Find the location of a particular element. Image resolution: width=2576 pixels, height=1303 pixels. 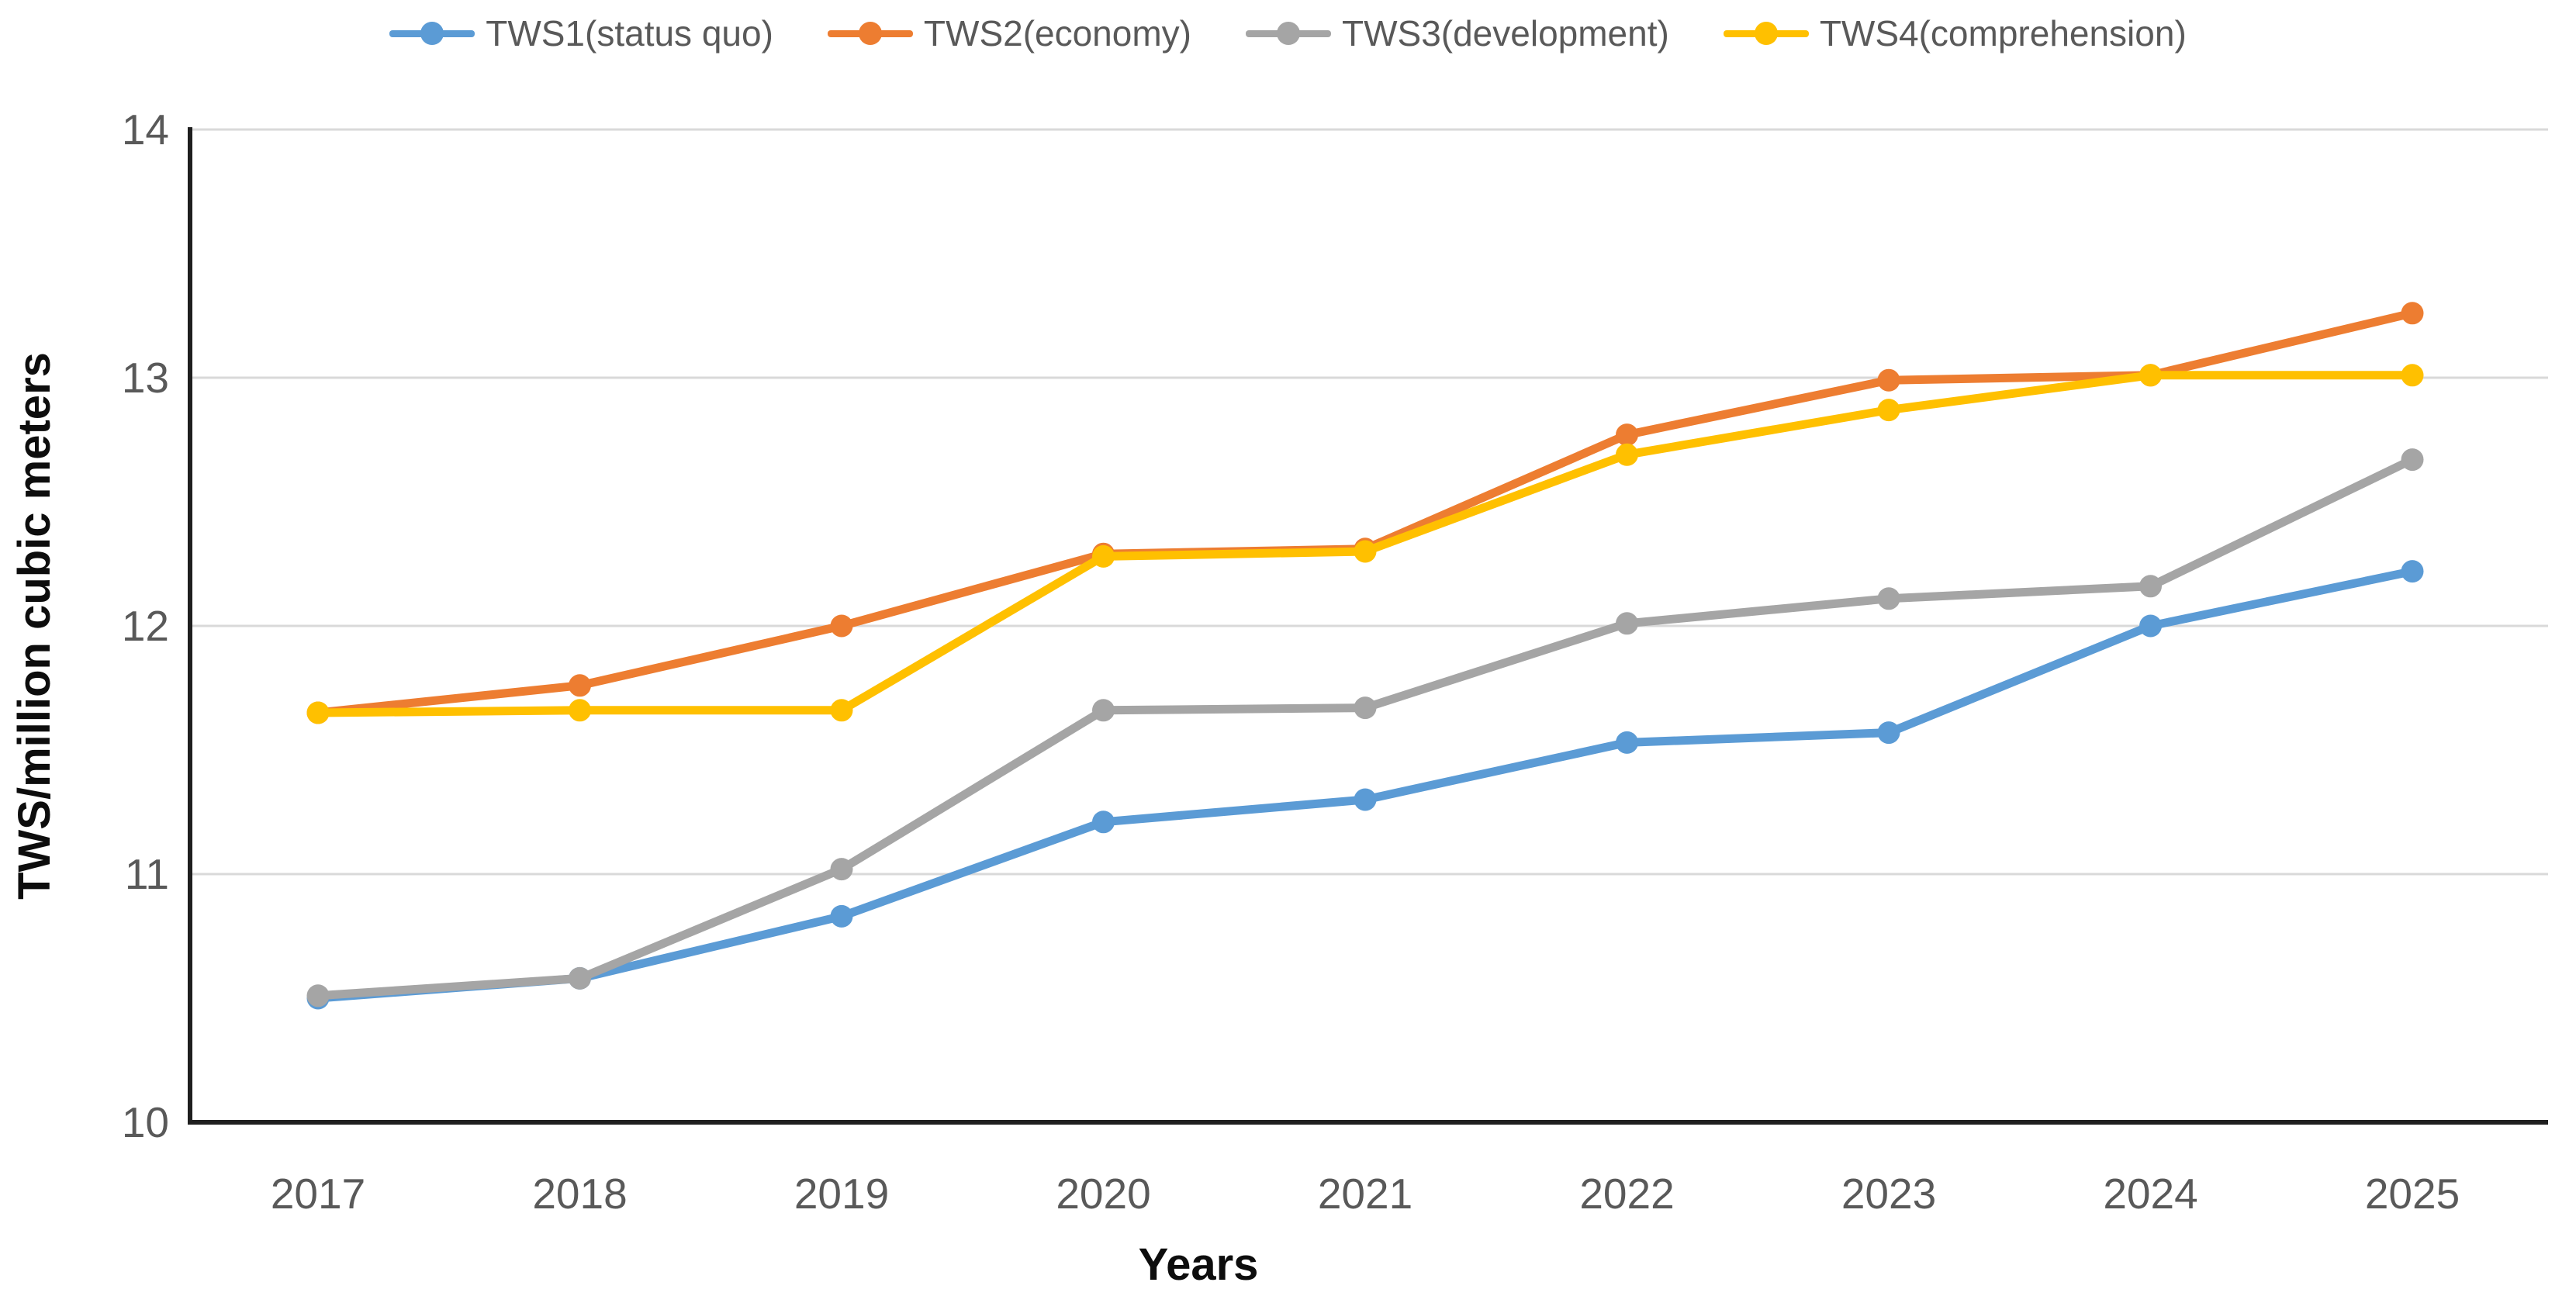

legend-item-tws1: TWS1(status quo) is located at coordinates (581, 33).